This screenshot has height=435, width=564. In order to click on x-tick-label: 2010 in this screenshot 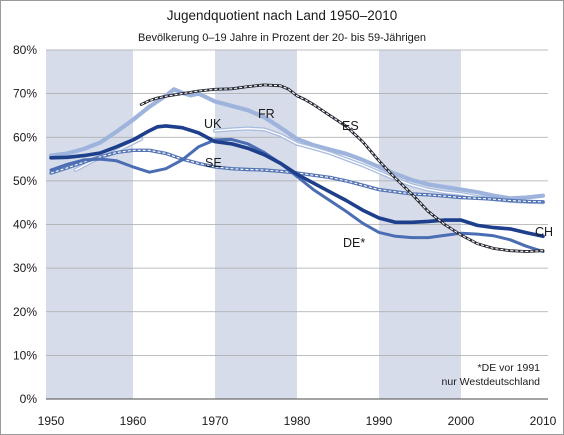, I will do `click(543, 421)`.